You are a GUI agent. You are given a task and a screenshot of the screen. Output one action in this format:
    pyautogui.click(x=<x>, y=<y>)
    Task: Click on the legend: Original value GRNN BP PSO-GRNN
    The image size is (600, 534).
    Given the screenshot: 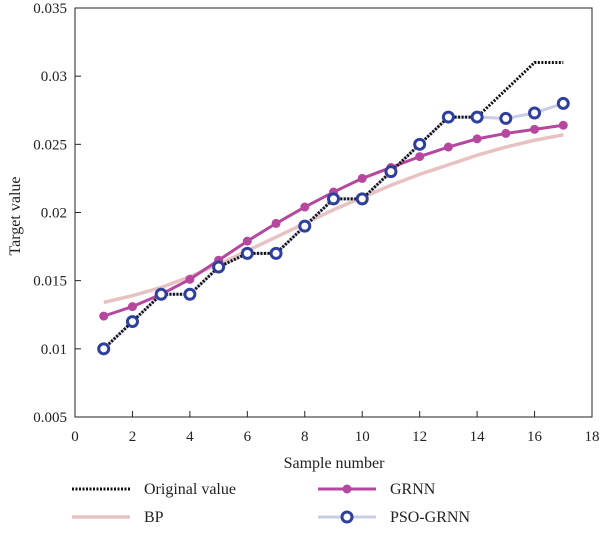 What is the action you would take?
    pyautogui.click(x=271, y=503)
    